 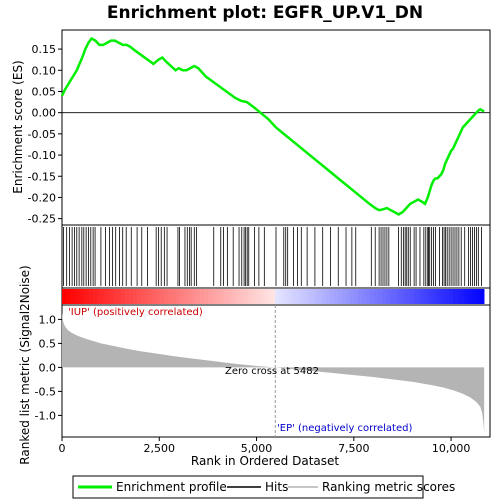 I want to click on metric-y-axis-label: Ranked list metric (Signal2Noise), so click(x=25, y=364).